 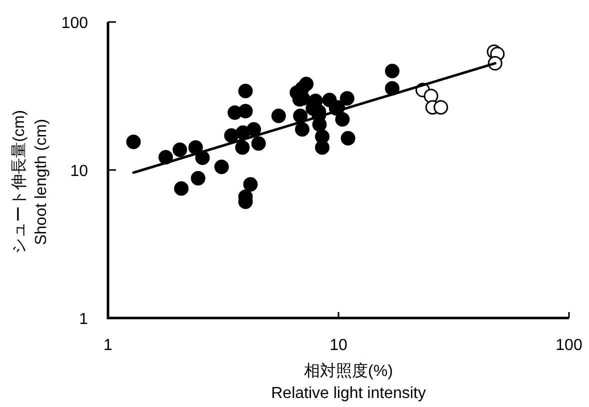 What do you see at coordinates (339, 345) in the screenshot?
I see `x-tick-label: 10` at bounding box center [339, 345].